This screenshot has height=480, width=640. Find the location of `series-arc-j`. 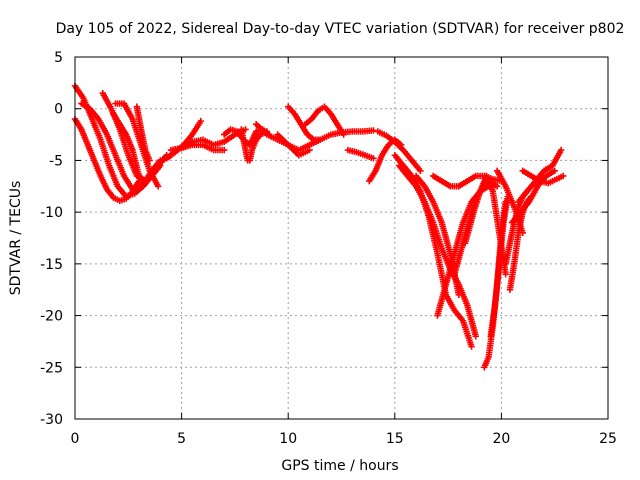

series-arc-j is located at coordinates (213, 139).